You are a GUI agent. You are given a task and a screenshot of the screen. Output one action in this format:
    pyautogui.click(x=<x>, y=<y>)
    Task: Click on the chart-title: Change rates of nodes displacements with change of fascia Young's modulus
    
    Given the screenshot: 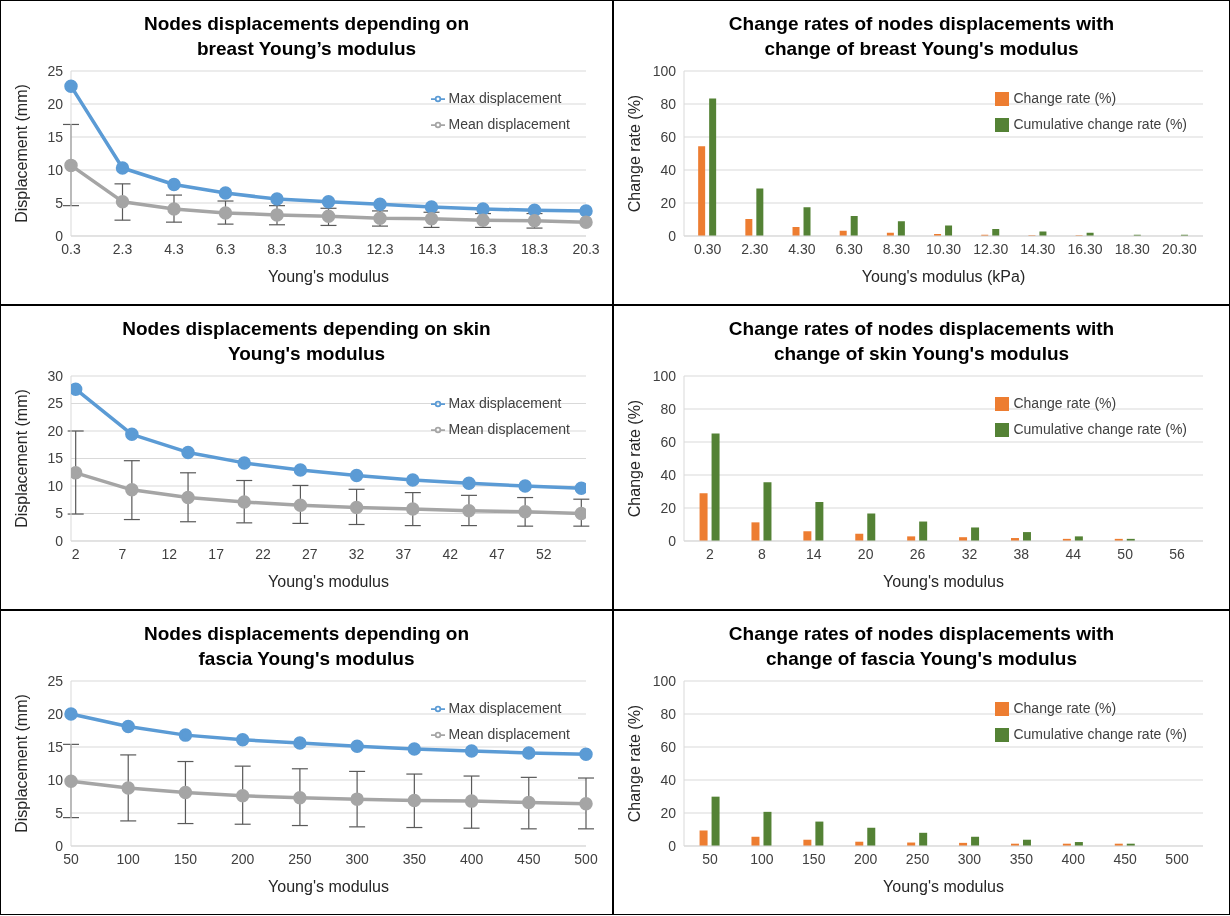 What is the action you would take?
    pyautogui.click(x=921, y=646)
    